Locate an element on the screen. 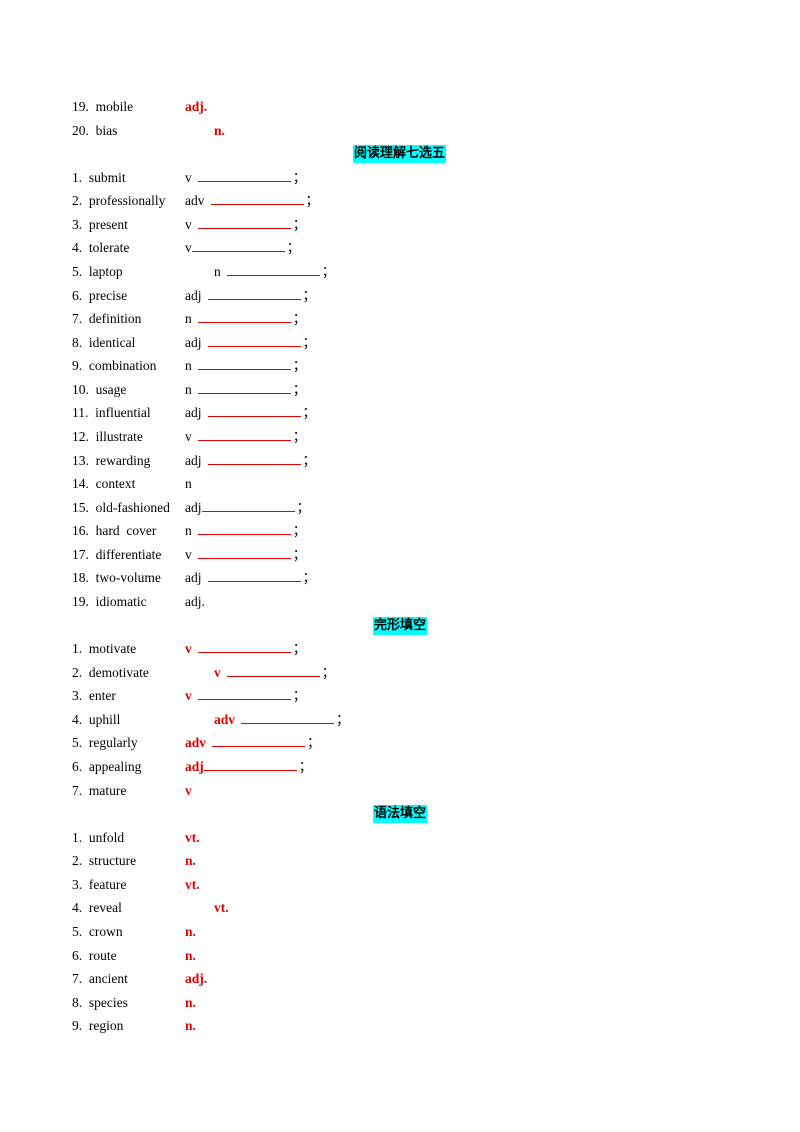 The height and width of the screenshot is (1132, 800). part-of-speech-label: vt. is located at coordinates (192, 837).